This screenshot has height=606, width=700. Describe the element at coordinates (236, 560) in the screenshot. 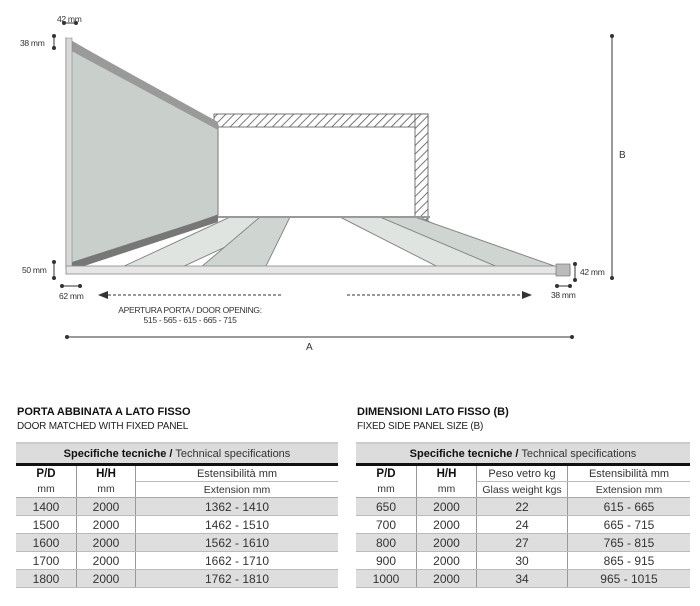

I see `table-cell: 1662 - 1710` at that location.